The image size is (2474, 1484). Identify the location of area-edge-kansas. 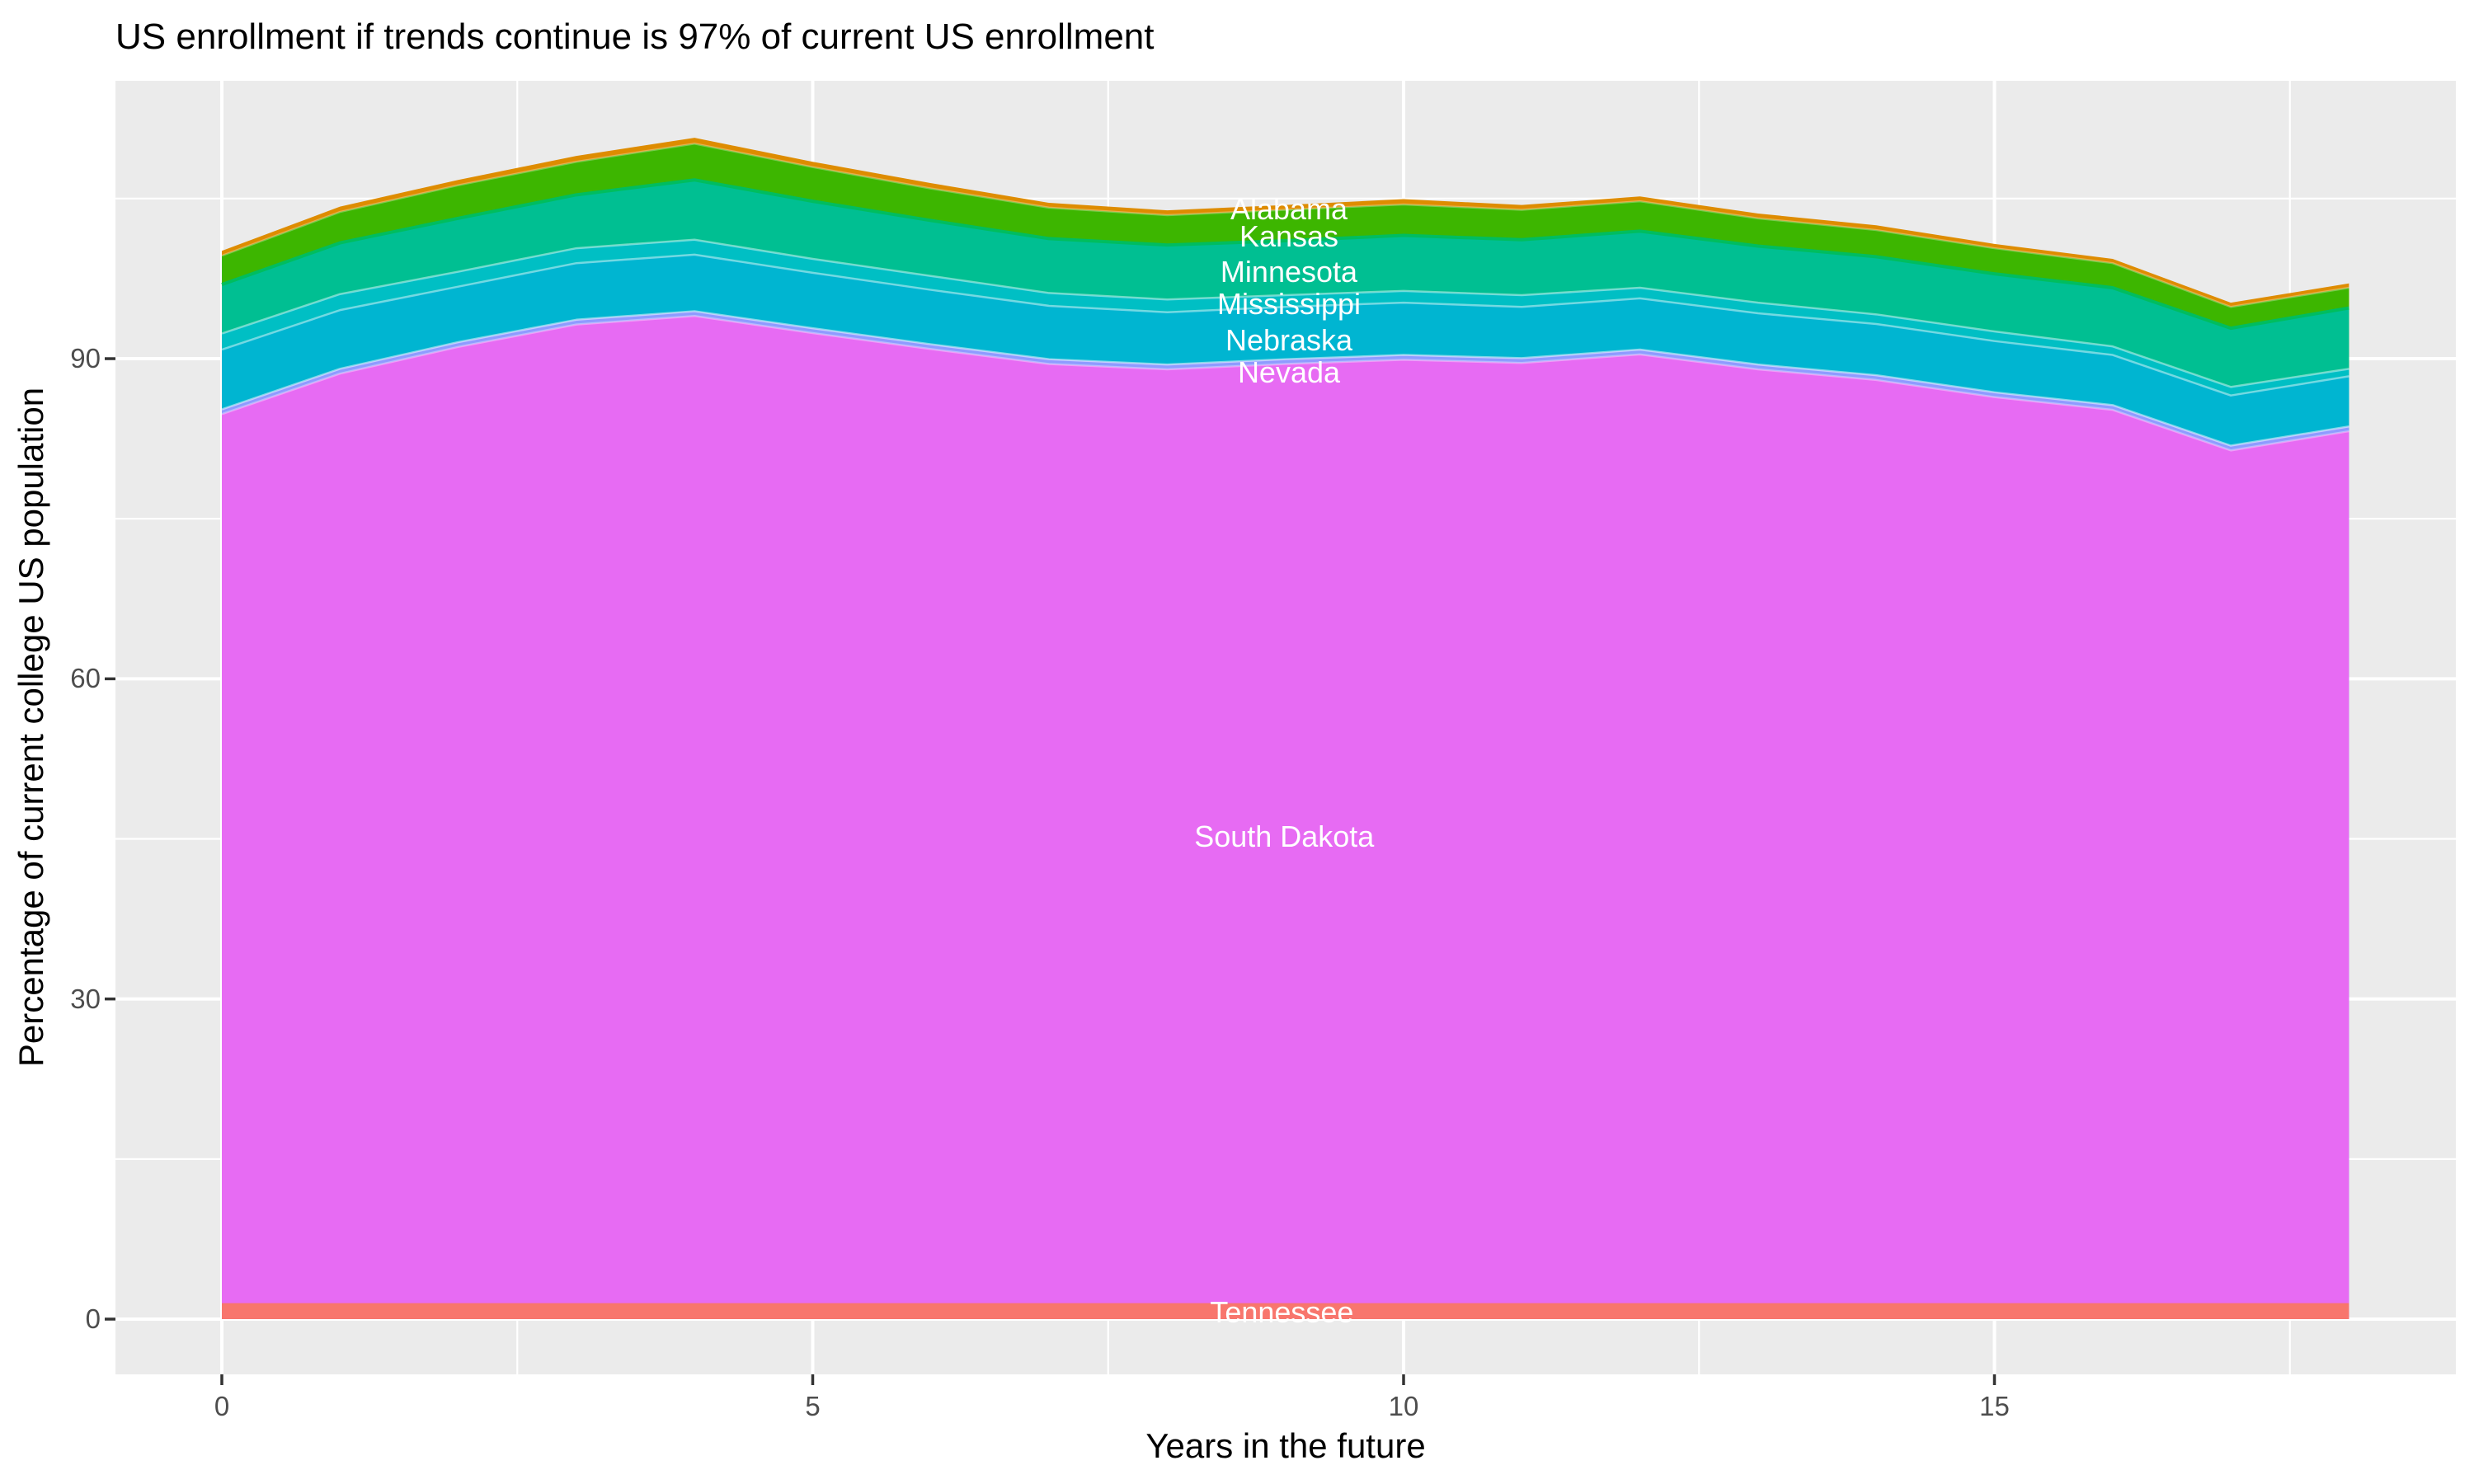
(1285, 225).